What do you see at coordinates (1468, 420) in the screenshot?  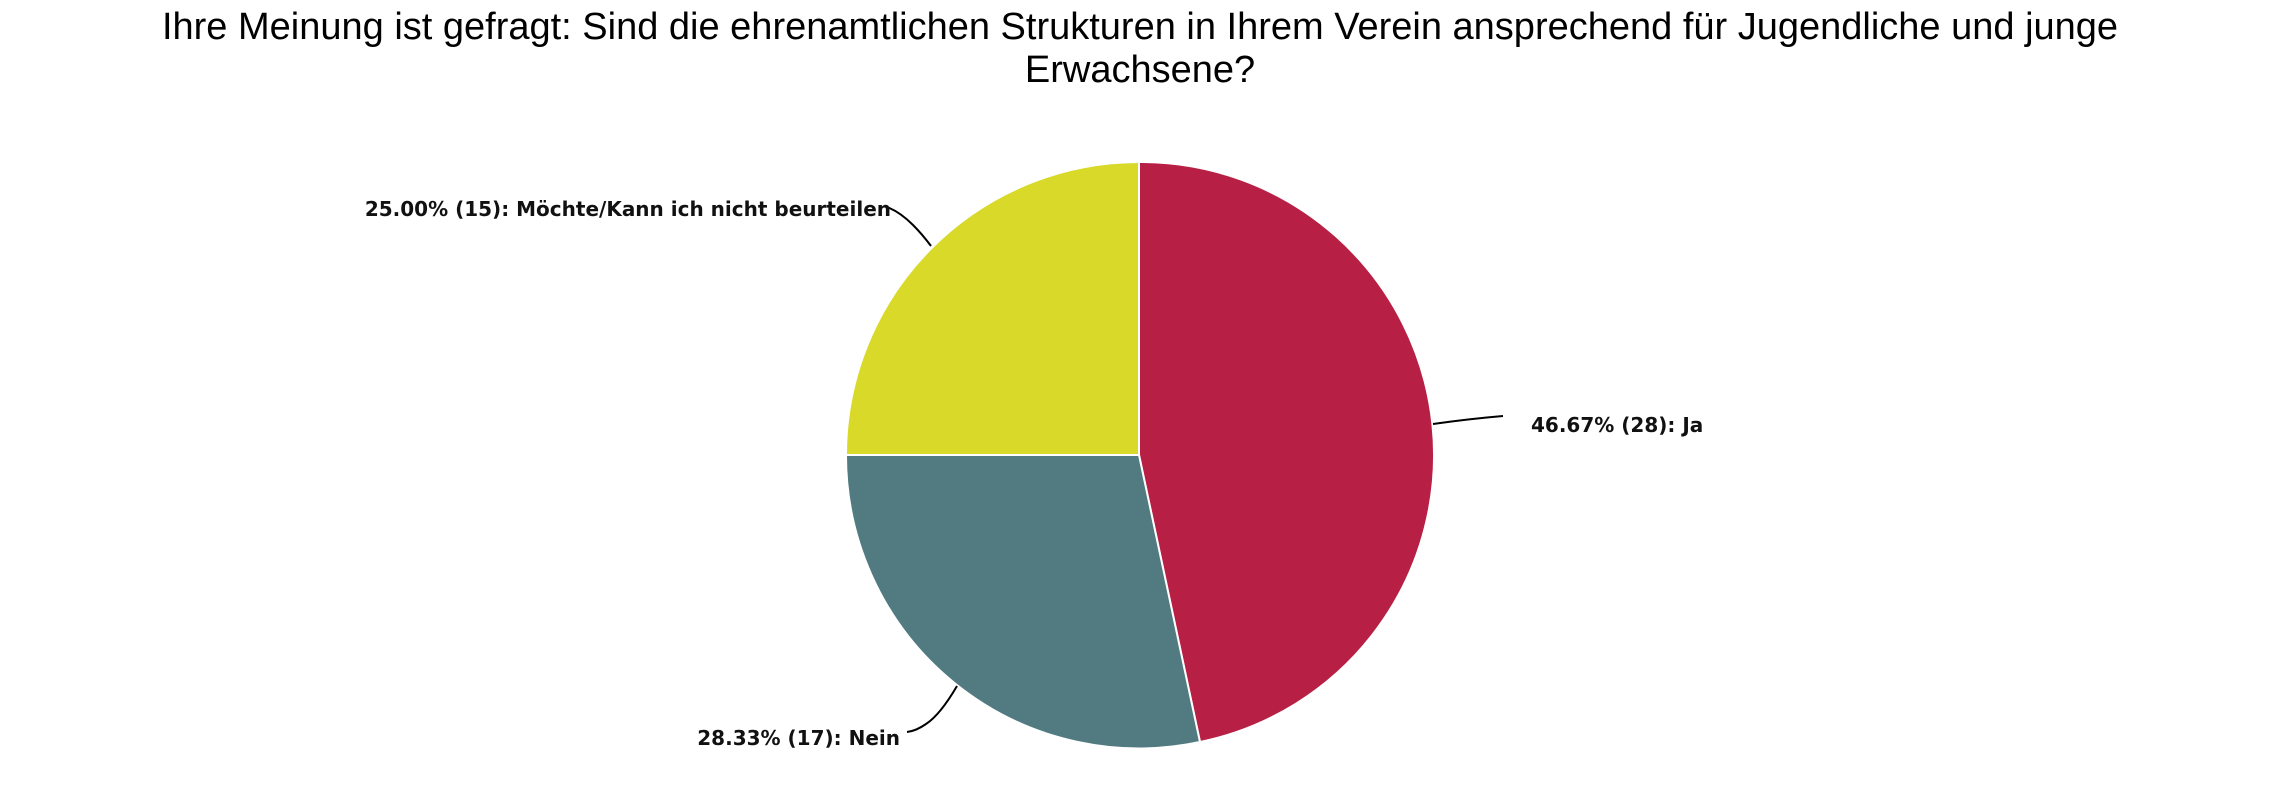 I see `leader-line-ja` at bounding box center [1468, 420].